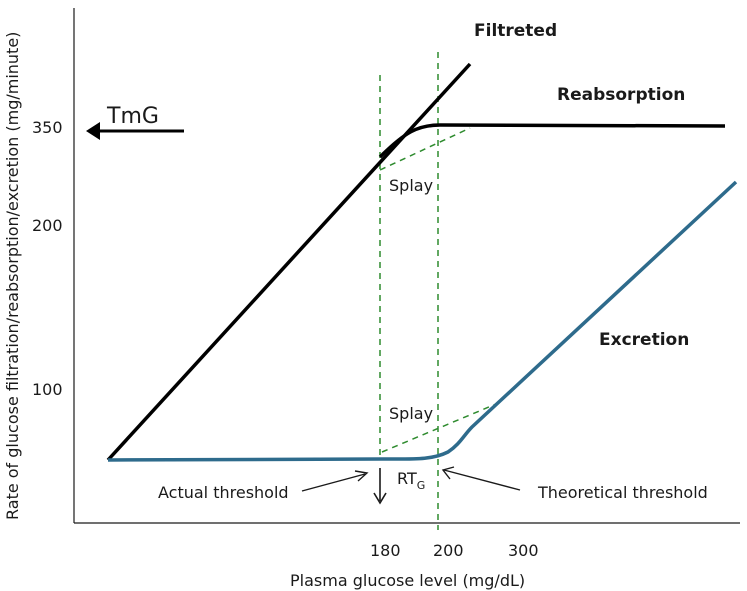 The height and width of the screenshot is (591, 747). What do you see at coordinates (448, 550) in the screenshot?
I see `x-tick-label: 200` at bounding box center [448, 550].